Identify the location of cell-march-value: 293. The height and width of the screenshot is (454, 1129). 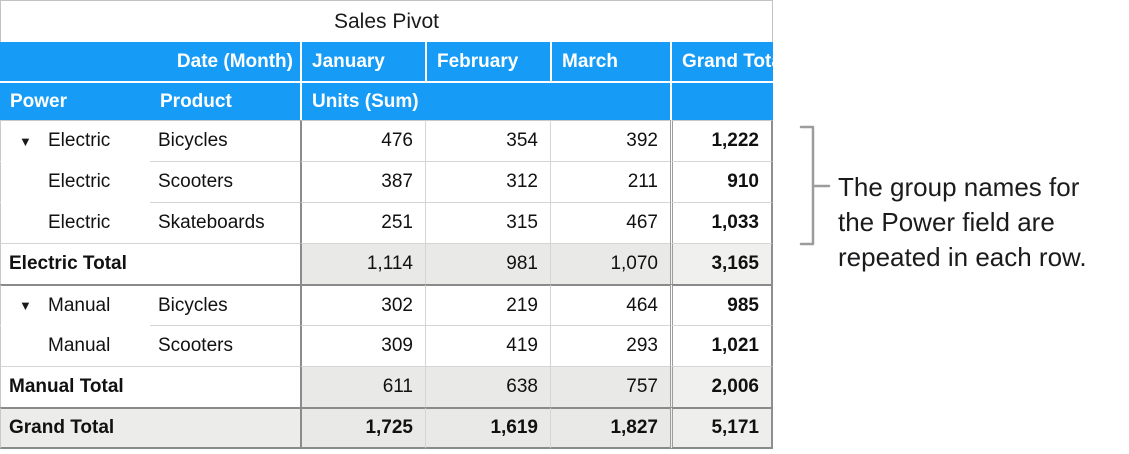
(610, 345).